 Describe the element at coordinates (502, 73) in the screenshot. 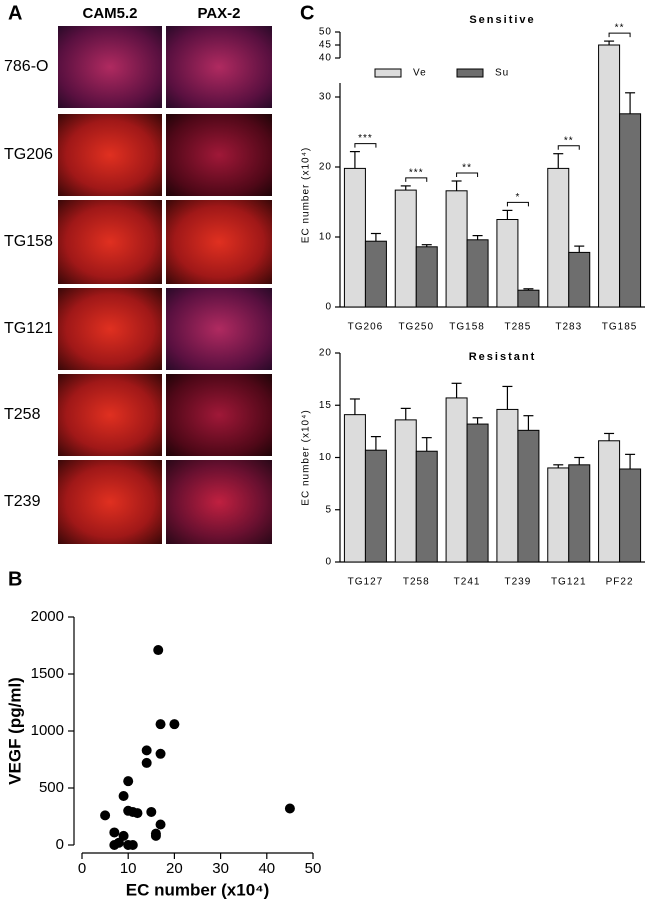

I see `legend-label: Su` at that location.